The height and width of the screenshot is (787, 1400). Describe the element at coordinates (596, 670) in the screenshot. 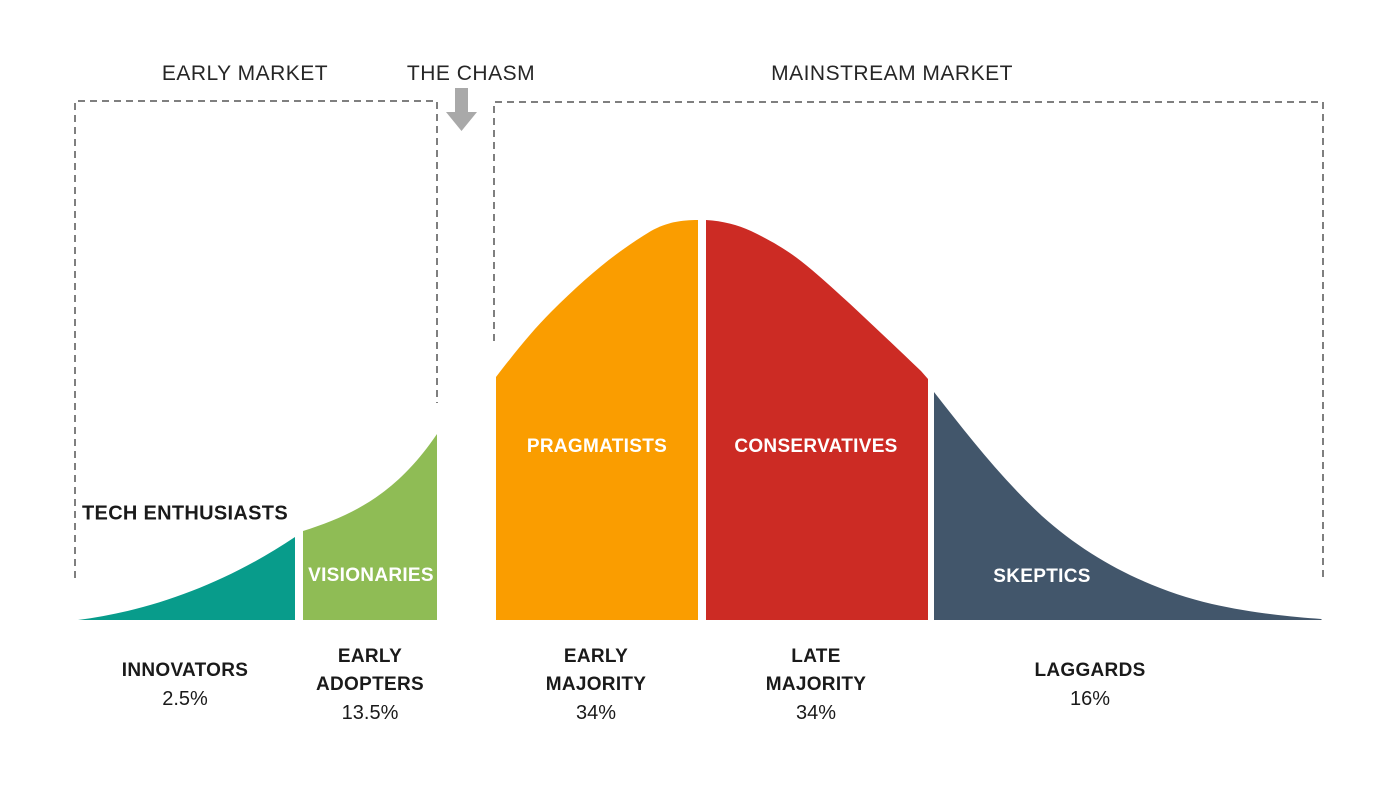

I see `axis-label-early-majority: EARLY MAJORITY` at that location.